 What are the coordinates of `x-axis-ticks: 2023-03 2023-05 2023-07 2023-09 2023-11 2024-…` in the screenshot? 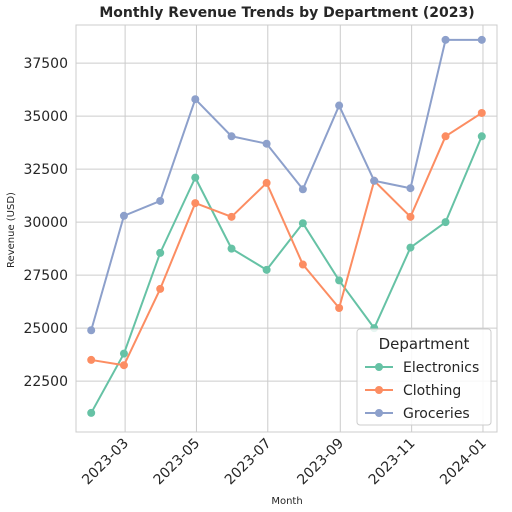 It's located at (284, 462).